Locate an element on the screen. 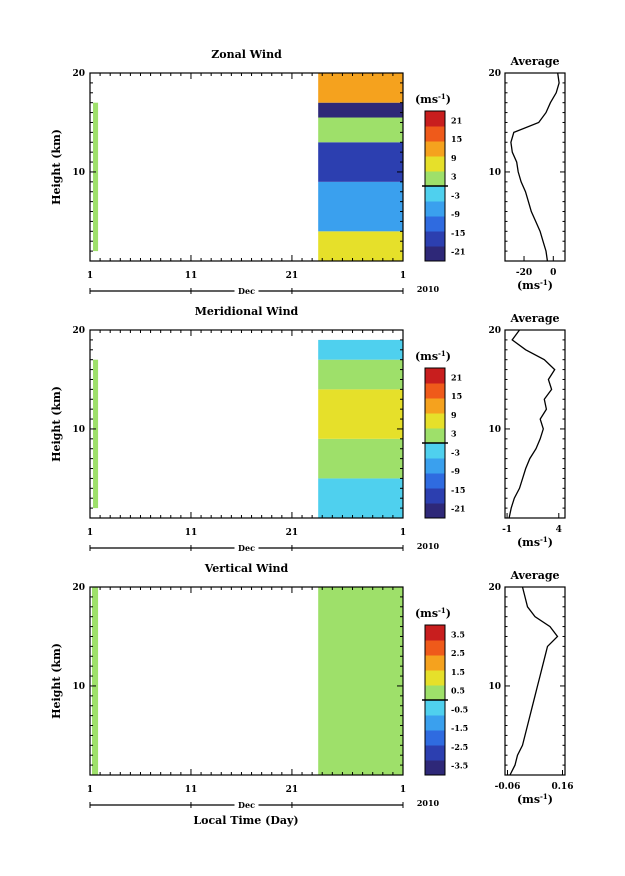 The width and height of the screenshot is (625, 876). avg-x-tick-label: 4 is located at coordinates (559, 530).